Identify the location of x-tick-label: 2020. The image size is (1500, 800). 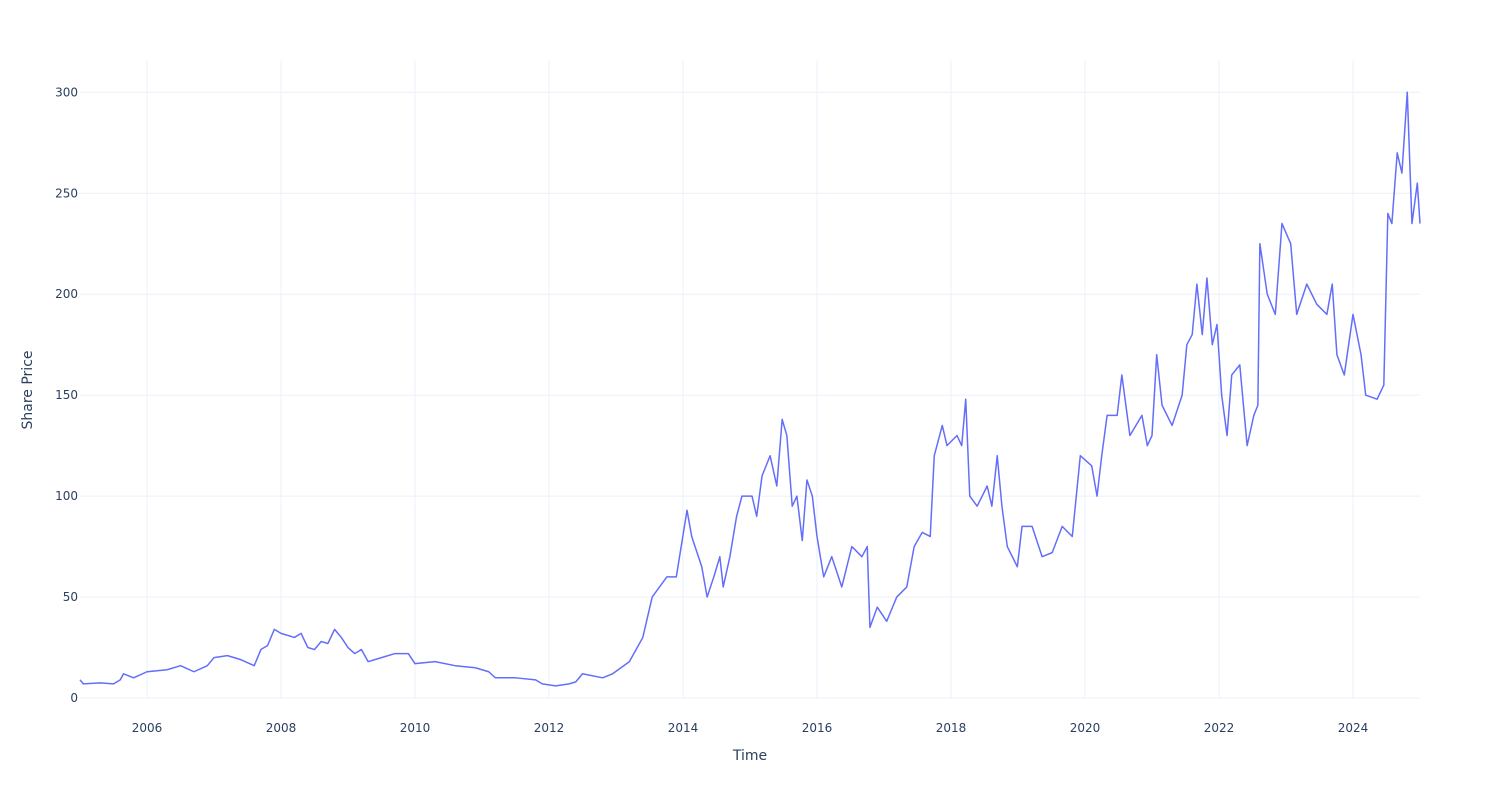
(1085, 728).